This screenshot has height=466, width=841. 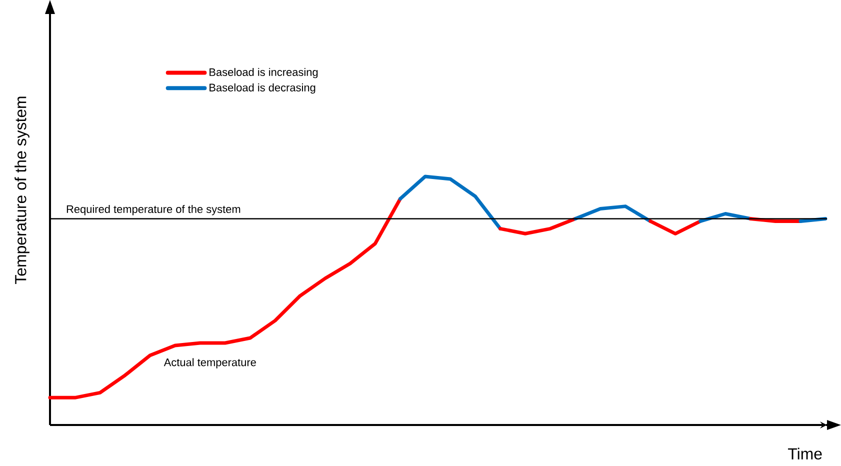 What do you see at coordinates (210, 363) in the screenshot?
I see `annotation: Actual temperature` at bounding box center [210, 363].